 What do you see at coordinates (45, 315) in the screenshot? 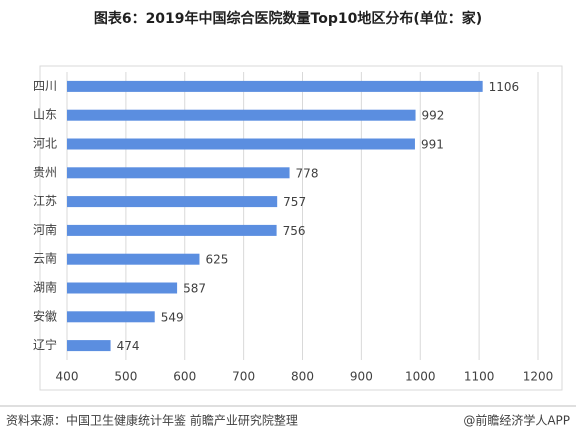
I see `y-tick-label: 安徽` at bounding box center [45, 315].